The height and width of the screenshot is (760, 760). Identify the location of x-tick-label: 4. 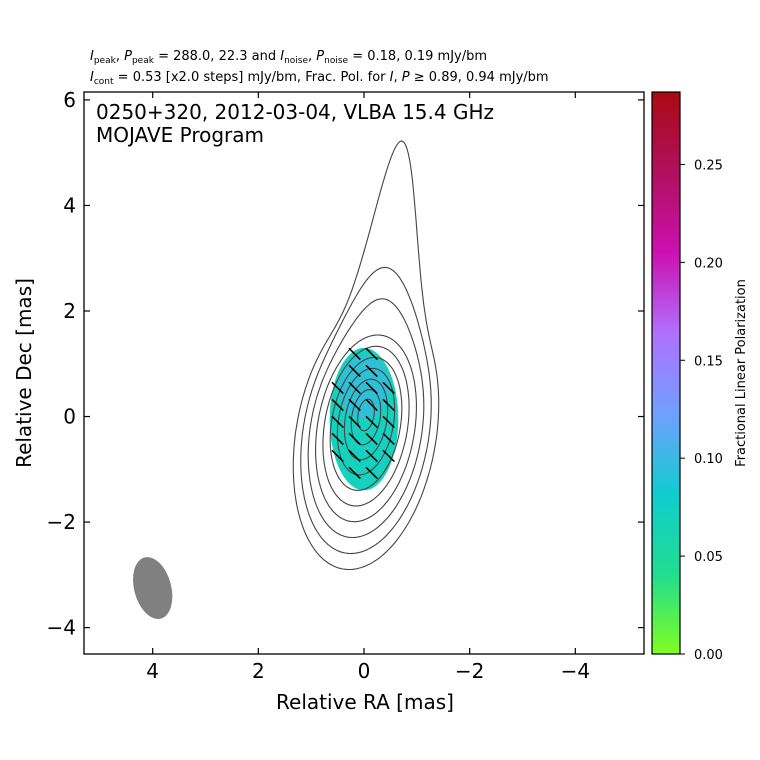
(152, 671).